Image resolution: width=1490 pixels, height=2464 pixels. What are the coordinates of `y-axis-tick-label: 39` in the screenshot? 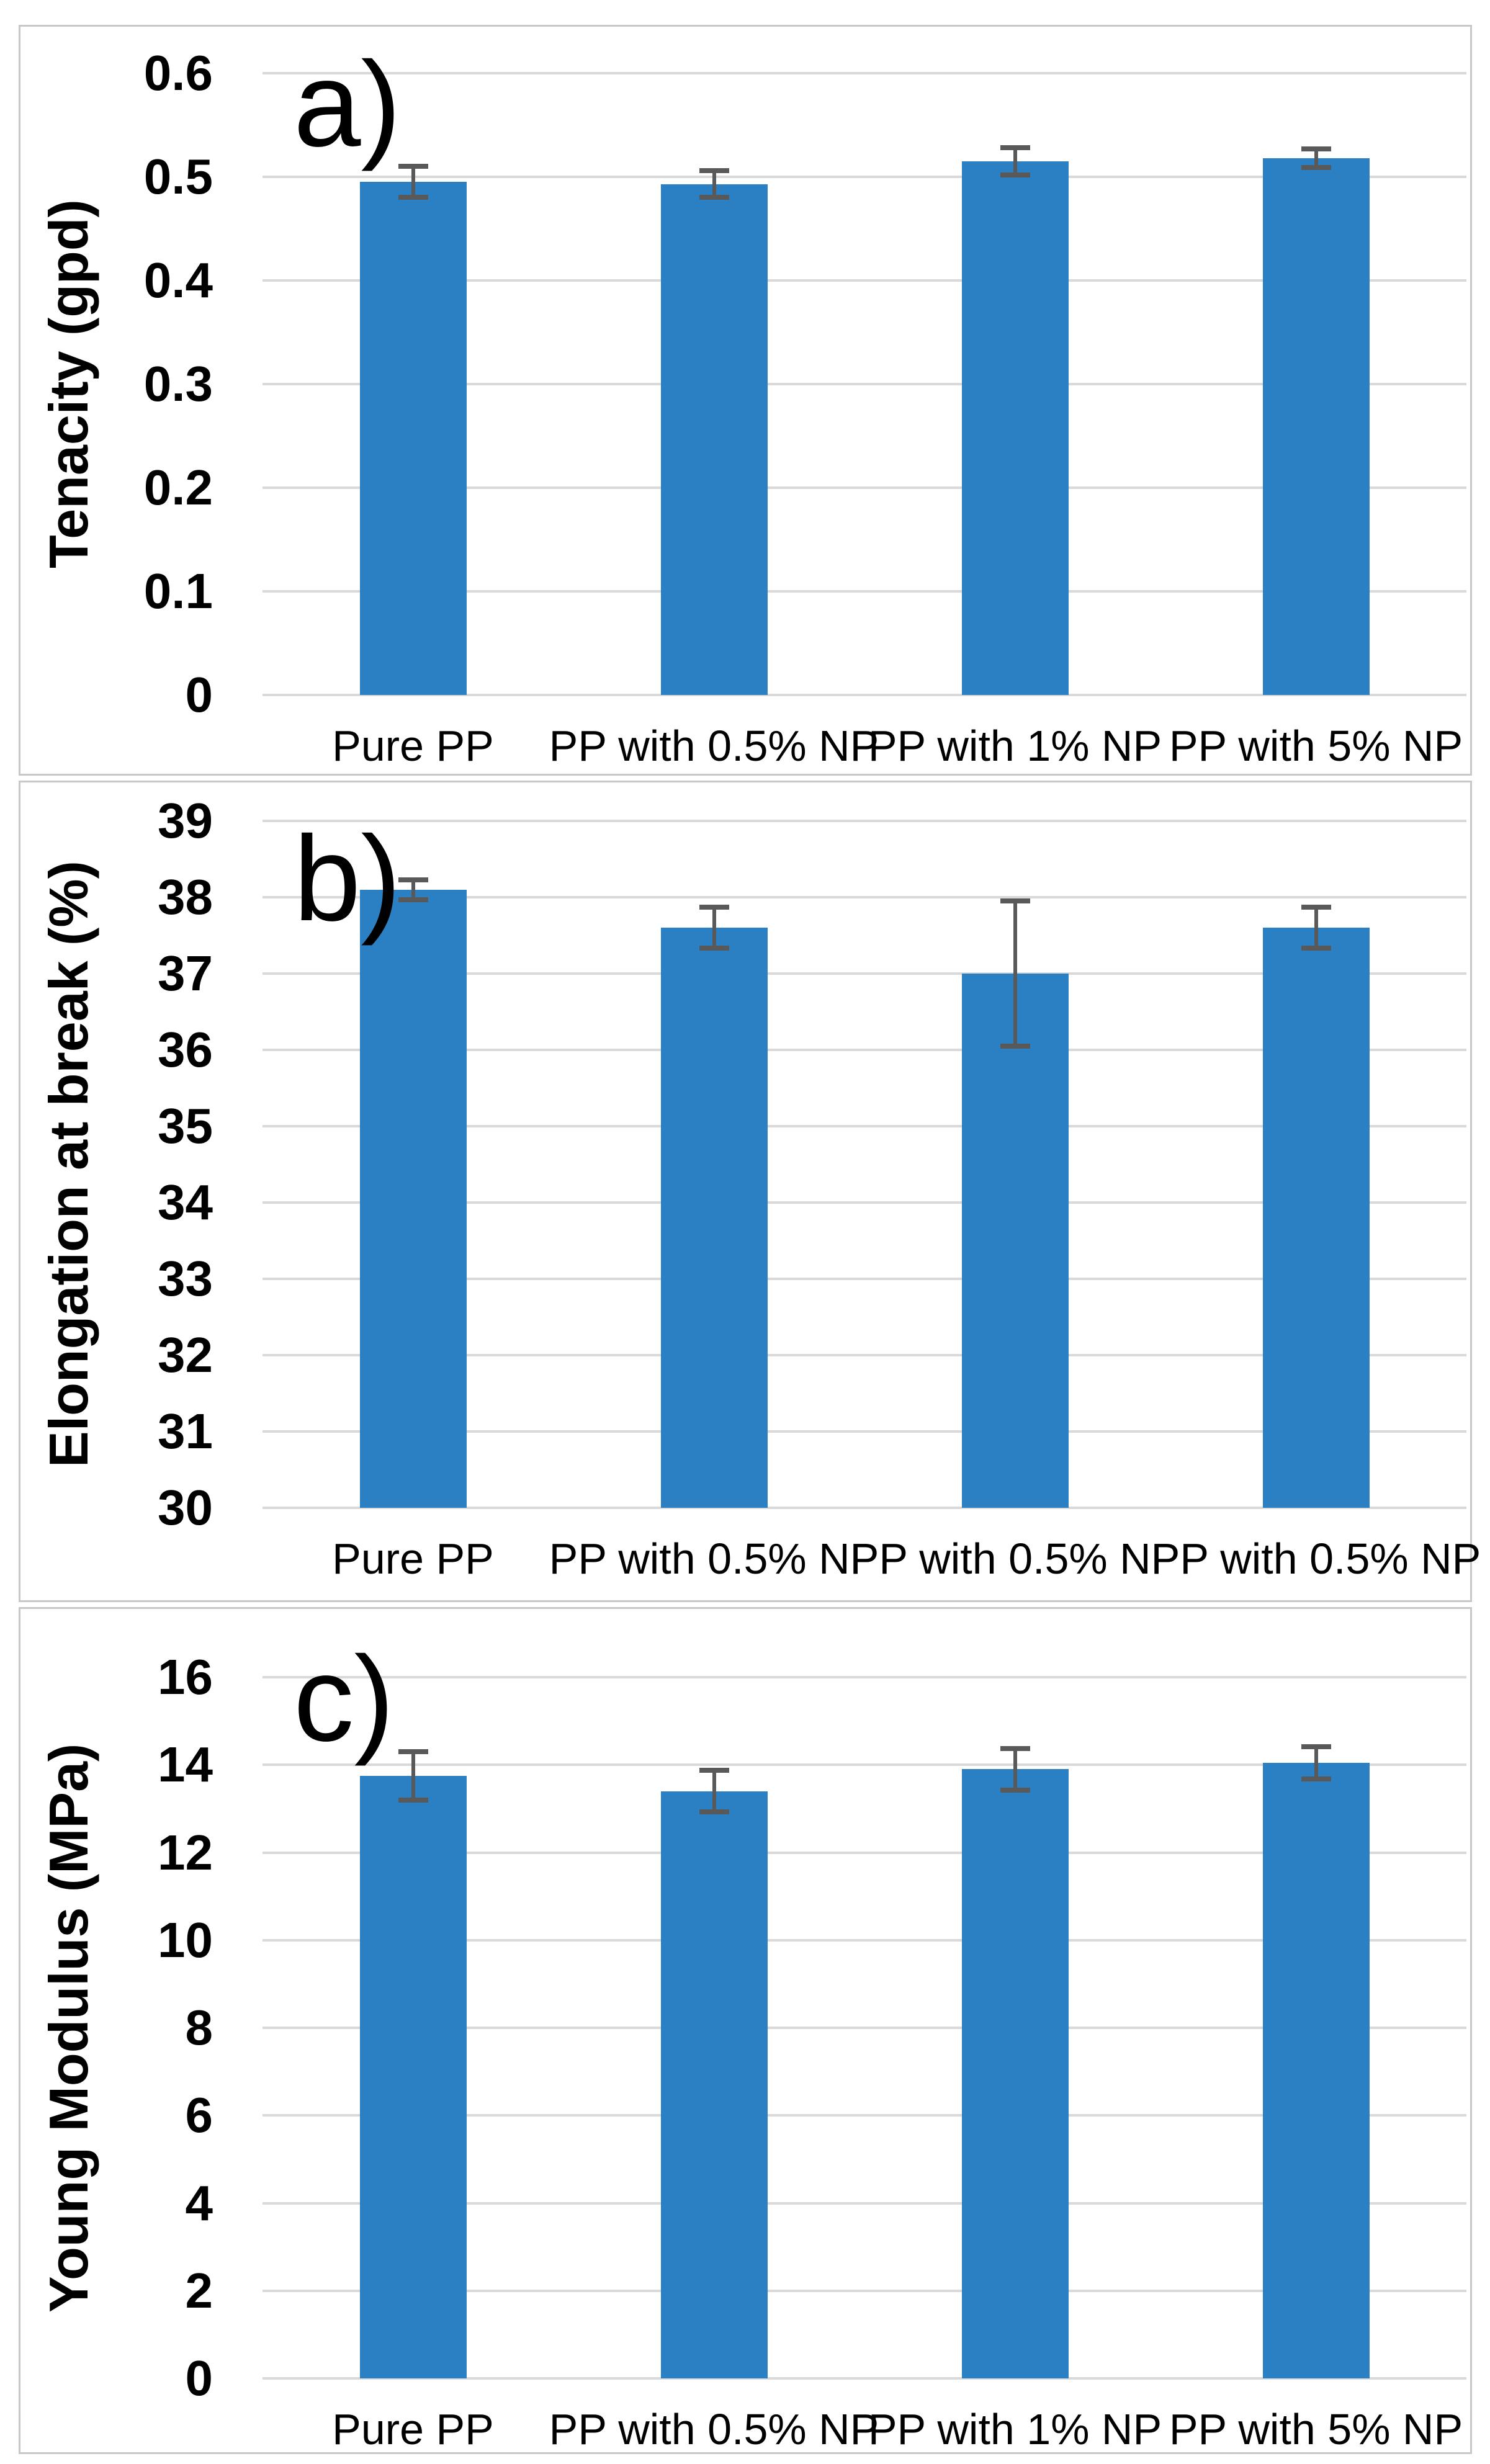 It's located at (185, 820).